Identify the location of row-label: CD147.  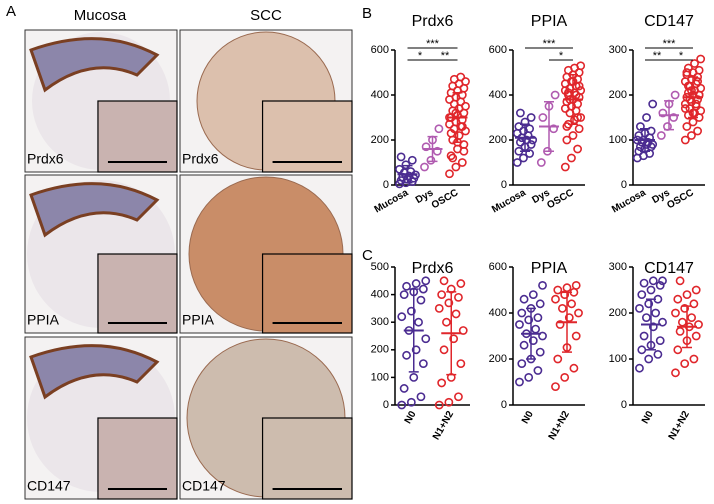
(49, 486).